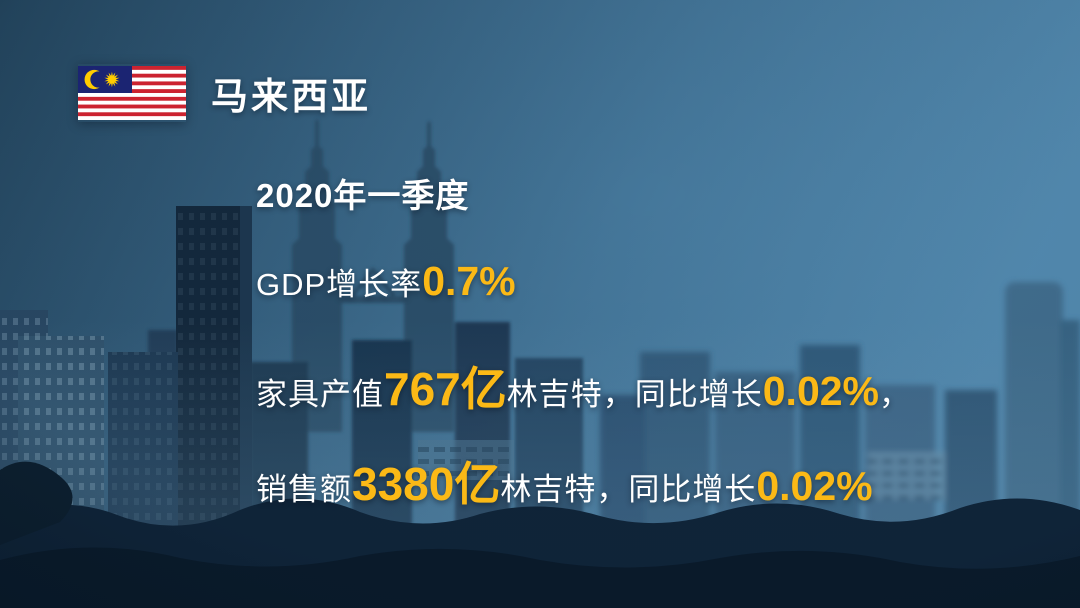 This screenshot has height=608, width=1080. What do you see at coordinates (814, 486) in the screenshot?
I see `sales-growth: 0.02%` at bounding box center [814, 486].